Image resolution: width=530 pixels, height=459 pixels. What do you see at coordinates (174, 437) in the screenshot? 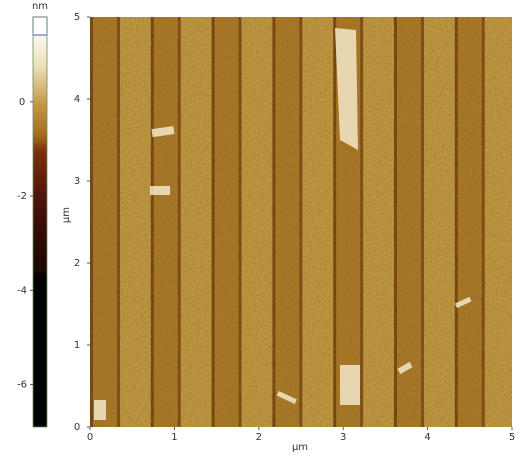
I see `x-tick-label: 1` at bounding box center [174, 437].